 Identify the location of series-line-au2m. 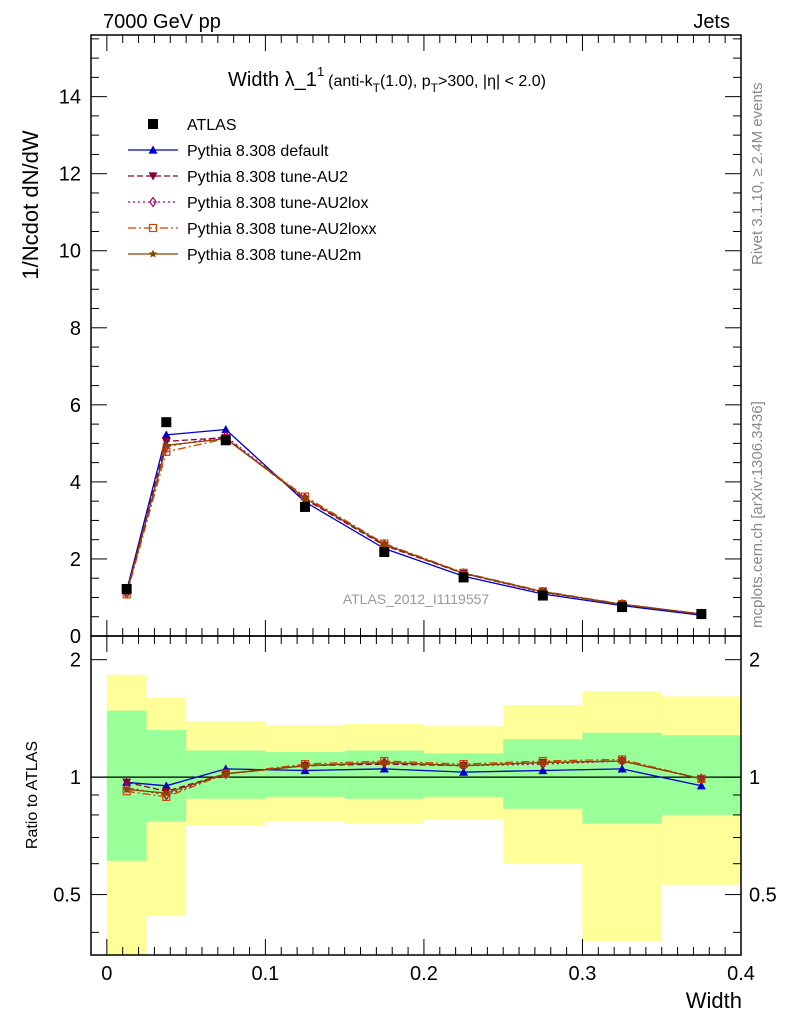
(414, 526).